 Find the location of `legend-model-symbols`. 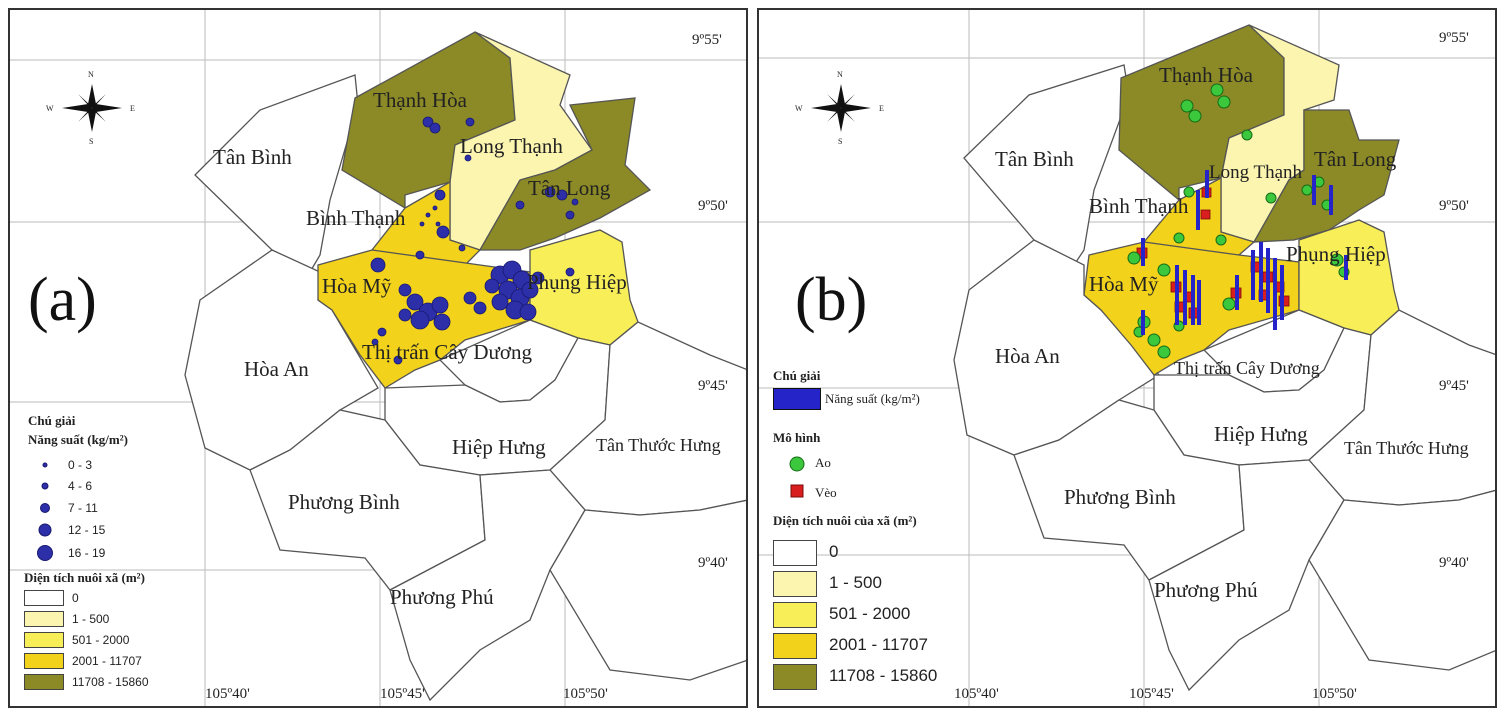

legend-model-symbols is located at coordinates (797, 477).